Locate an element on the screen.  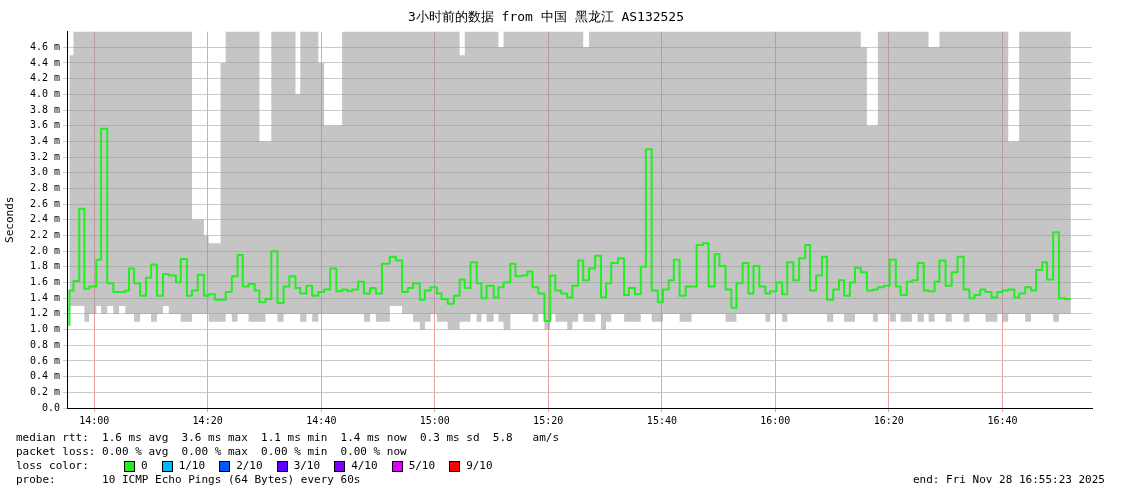
y-tick-label: 1.6 m is located at coordinates (44, 282).